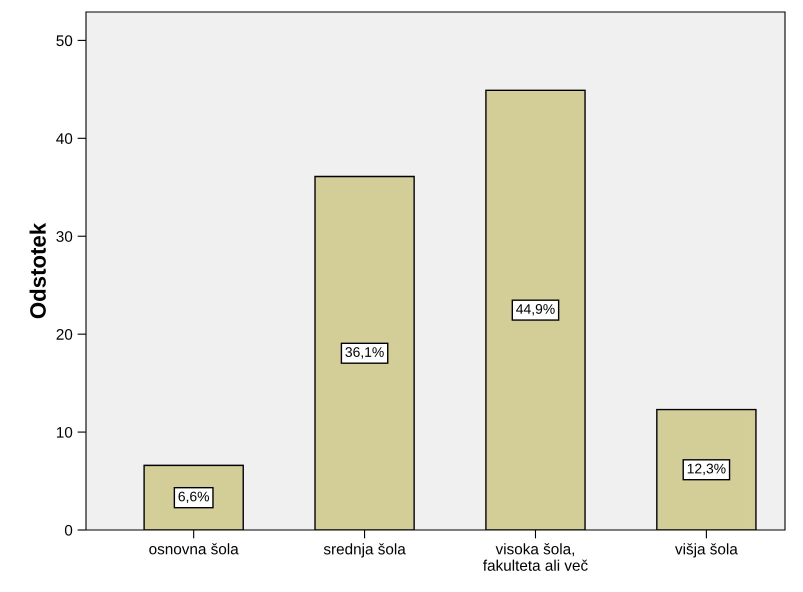 This screenshot has height=592, width=803. Describe the element at coordinates (64, 432) in the screenshot. I see `y-tick-label: 10` at that location.